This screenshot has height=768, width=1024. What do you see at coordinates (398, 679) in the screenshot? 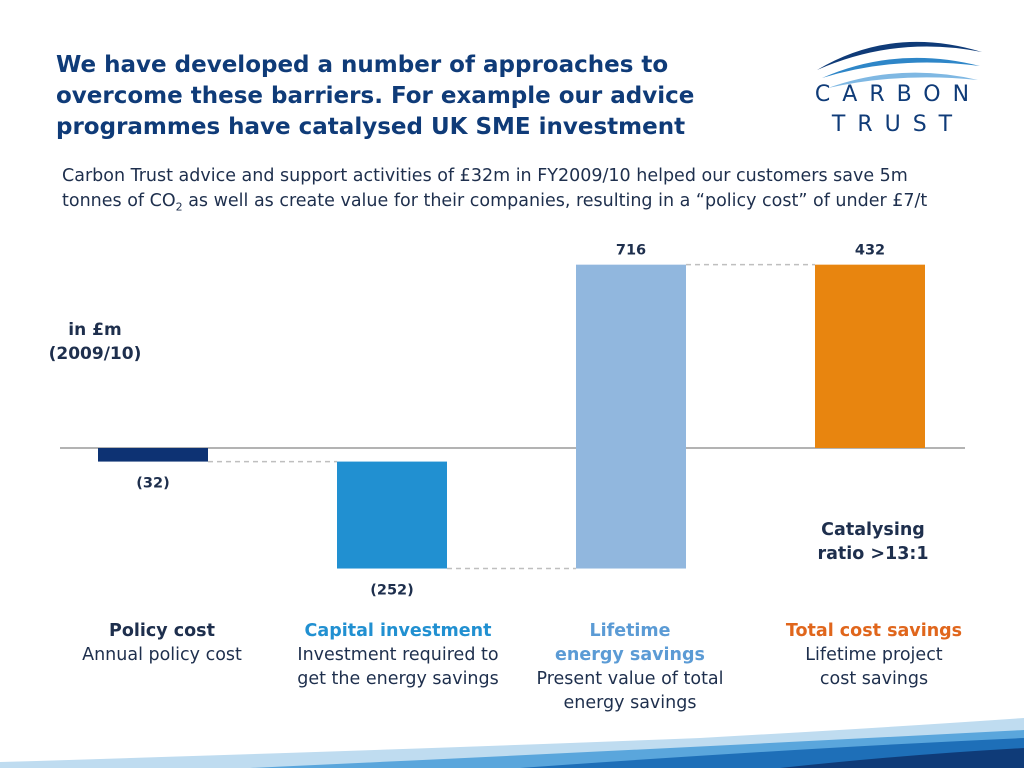
I see `category-desc: get the energy savings` at bounding box center [398, 679].